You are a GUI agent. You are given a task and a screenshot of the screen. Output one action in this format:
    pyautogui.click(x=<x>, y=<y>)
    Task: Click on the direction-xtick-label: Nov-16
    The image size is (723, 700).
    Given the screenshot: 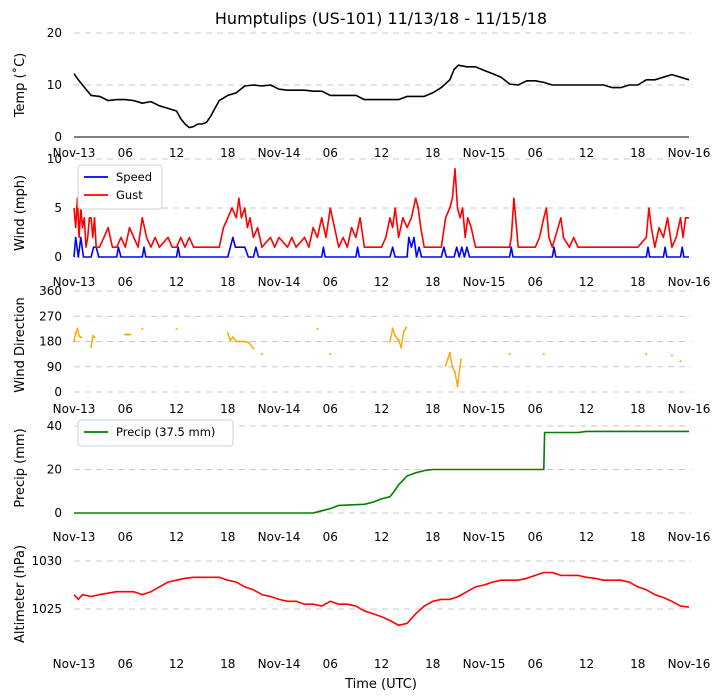 What is the action you would take?
    pyautogui.click(x=689, y=409)
    